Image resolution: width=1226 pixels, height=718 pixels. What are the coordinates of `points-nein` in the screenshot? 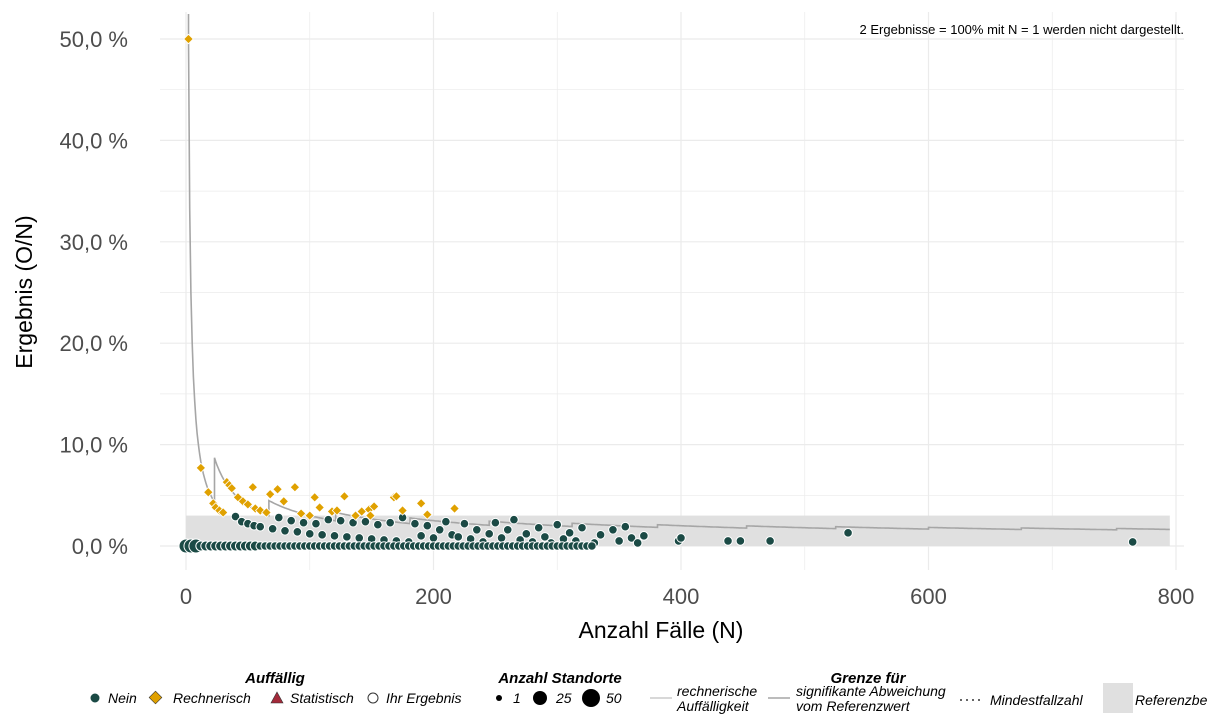 It's located at (684, 529).